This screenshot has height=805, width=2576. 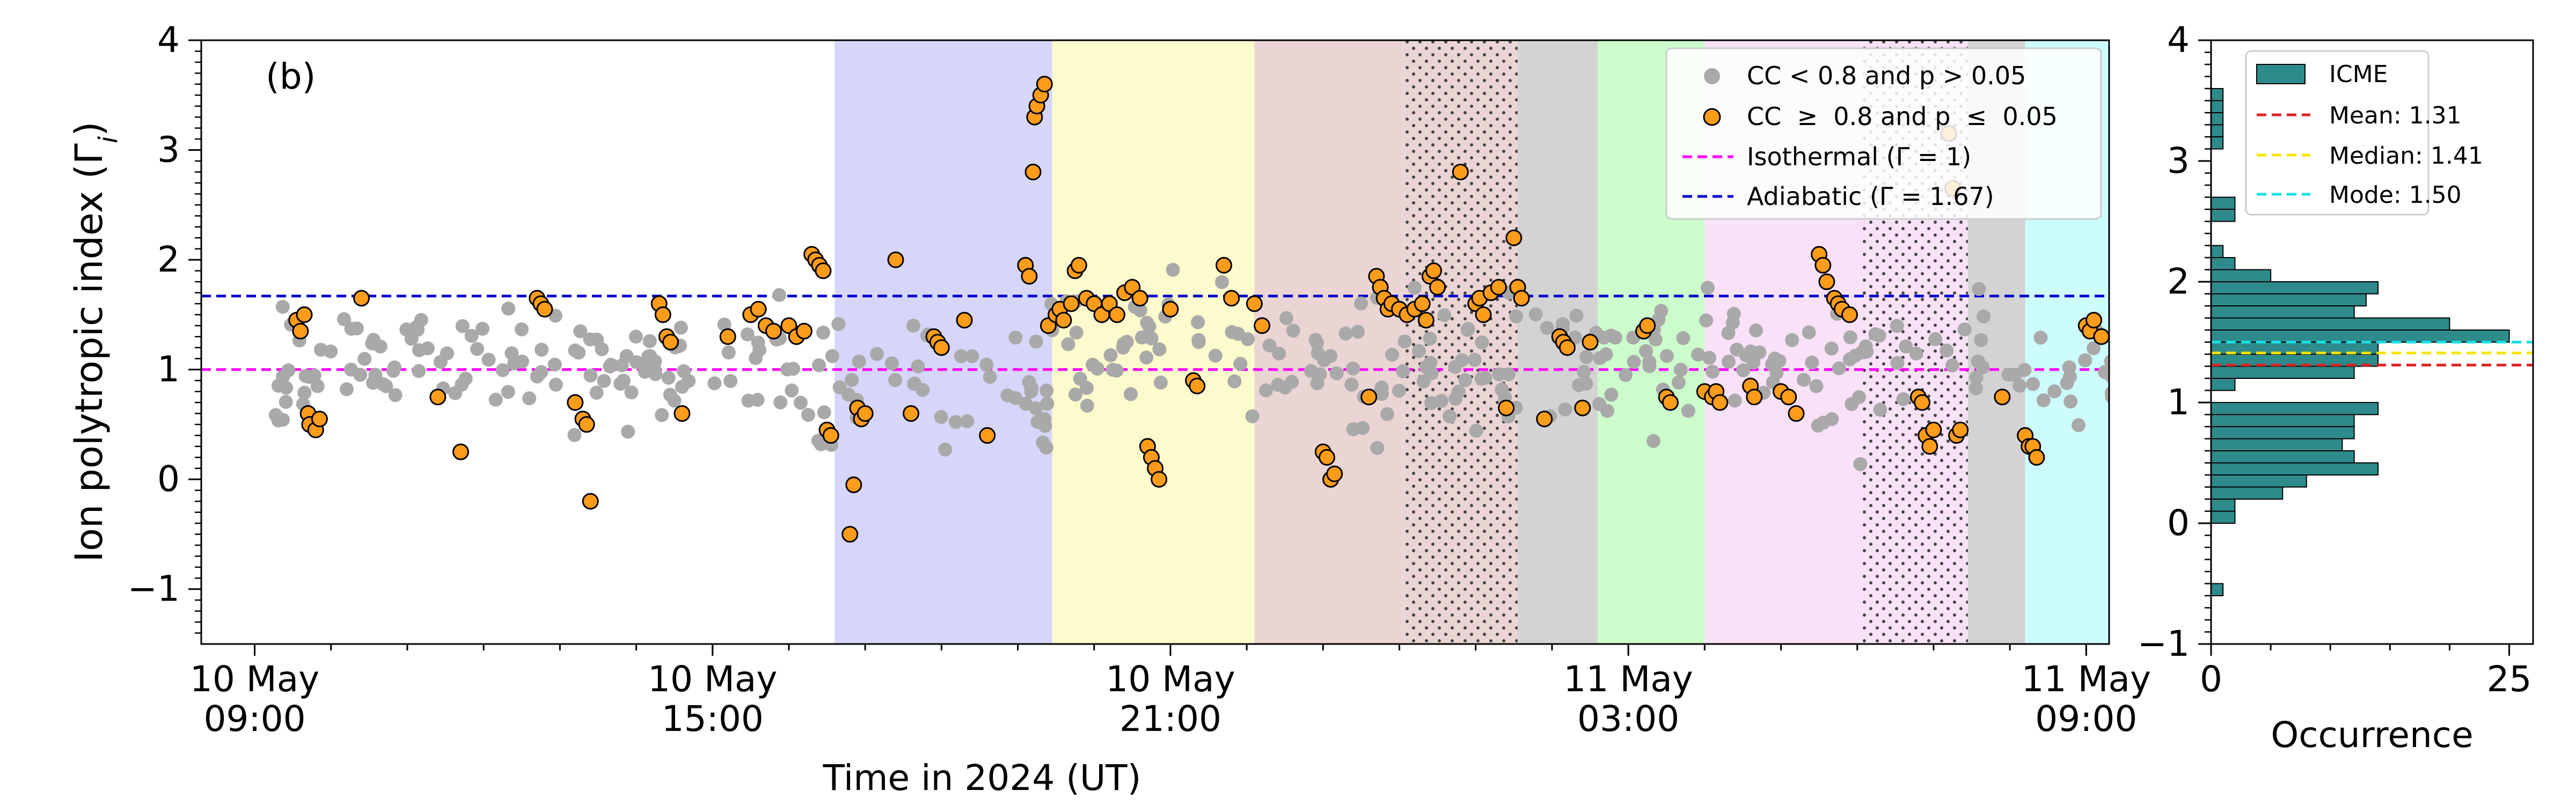 What do you see at coordinates (1859, 156) in the screenshot?
I see `legend-isothermal-label: Isothermal (Γ = 1)` at bounding box center [1859, 156].